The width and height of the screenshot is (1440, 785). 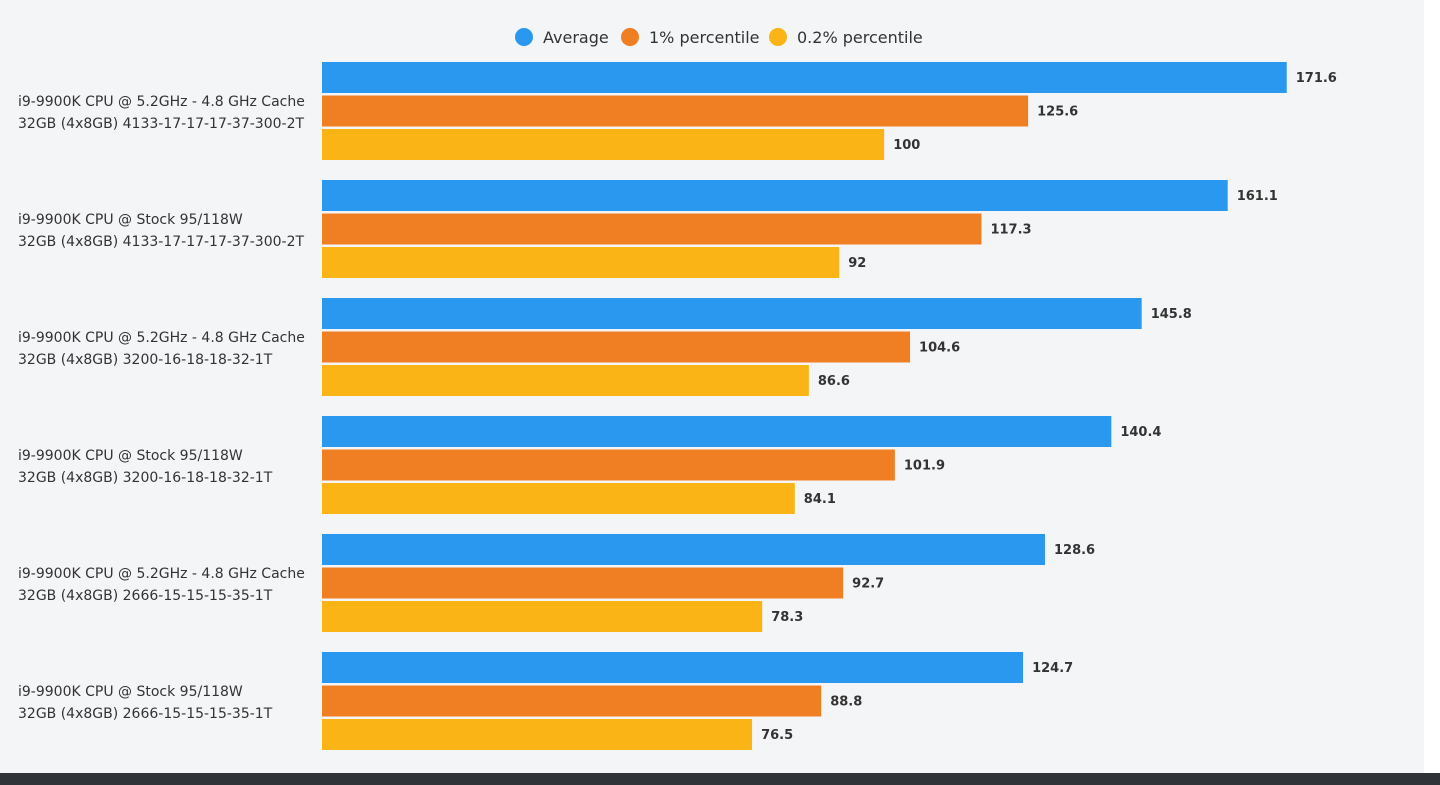 I want to click on data-label: 84.1, so click(x=820, y=499).